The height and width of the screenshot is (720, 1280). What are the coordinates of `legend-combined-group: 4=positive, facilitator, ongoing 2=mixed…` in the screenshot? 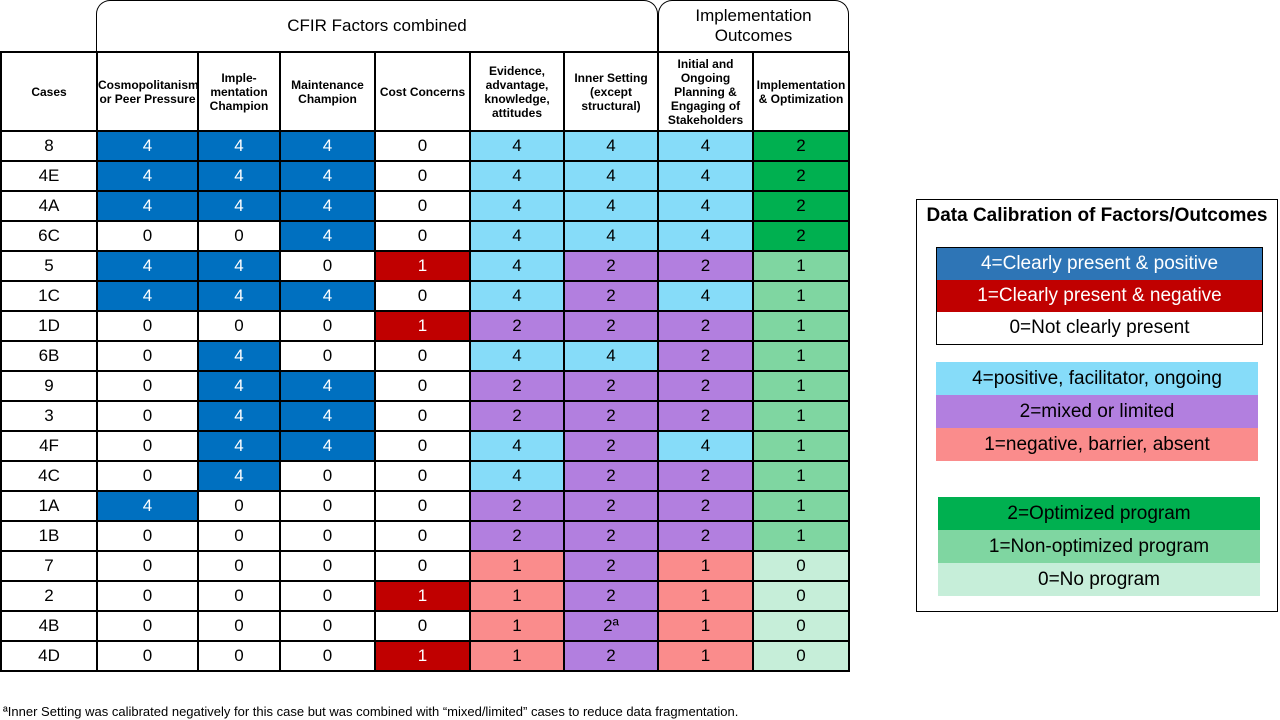 It's located at (1097, 411).